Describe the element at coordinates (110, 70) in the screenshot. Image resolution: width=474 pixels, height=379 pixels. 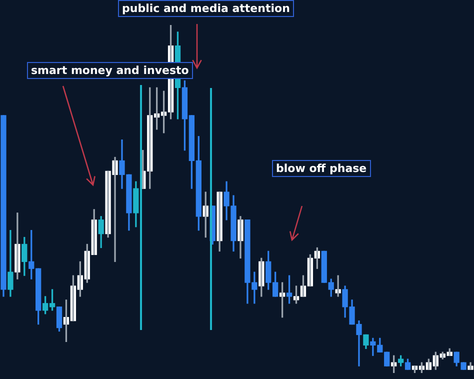
I see `annotation: smart money and investo` at that location.